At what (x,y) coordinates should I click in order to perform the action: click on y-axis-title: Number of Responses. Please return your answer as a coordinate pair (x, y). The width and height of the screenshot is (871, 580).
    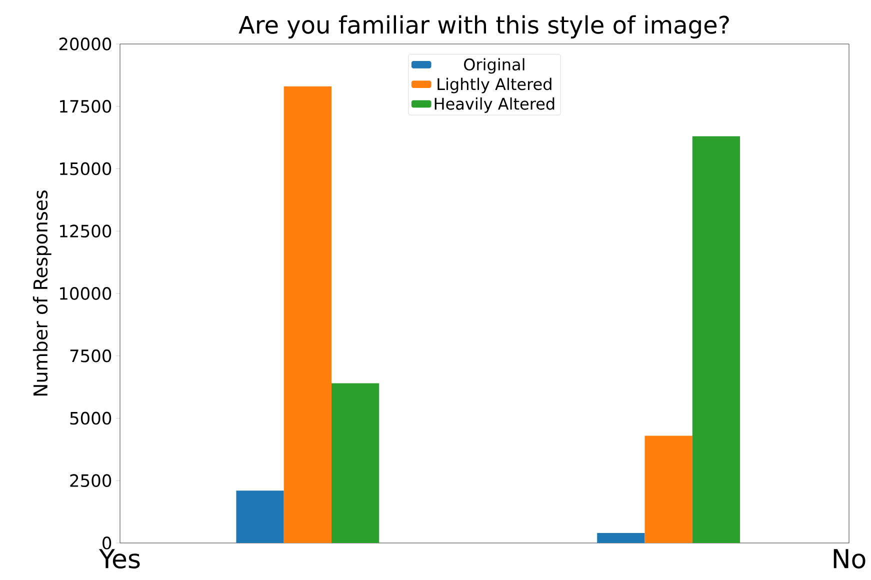
    Looking at the image, I should click on (42, 293).